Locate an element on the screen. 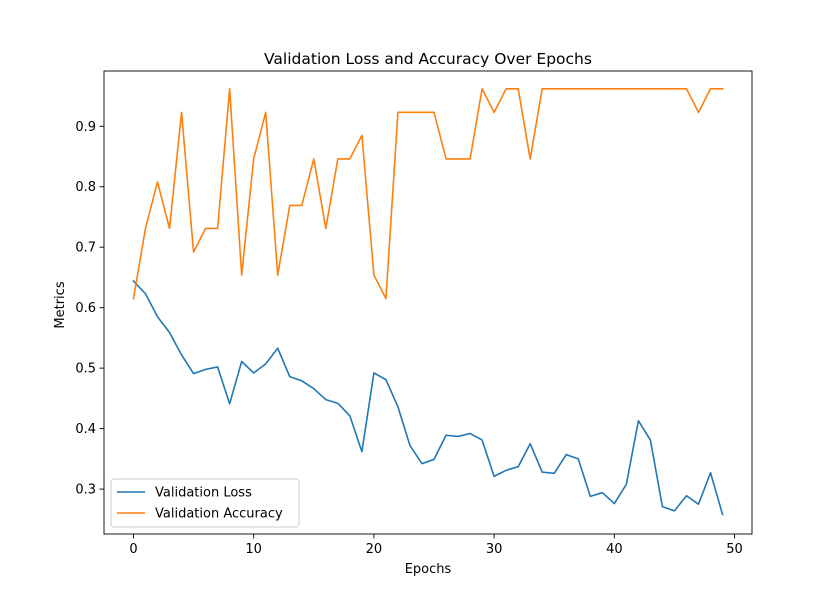 The image size is (835, 599). x-tick-label: 0 is located at coordinates (133, 549).